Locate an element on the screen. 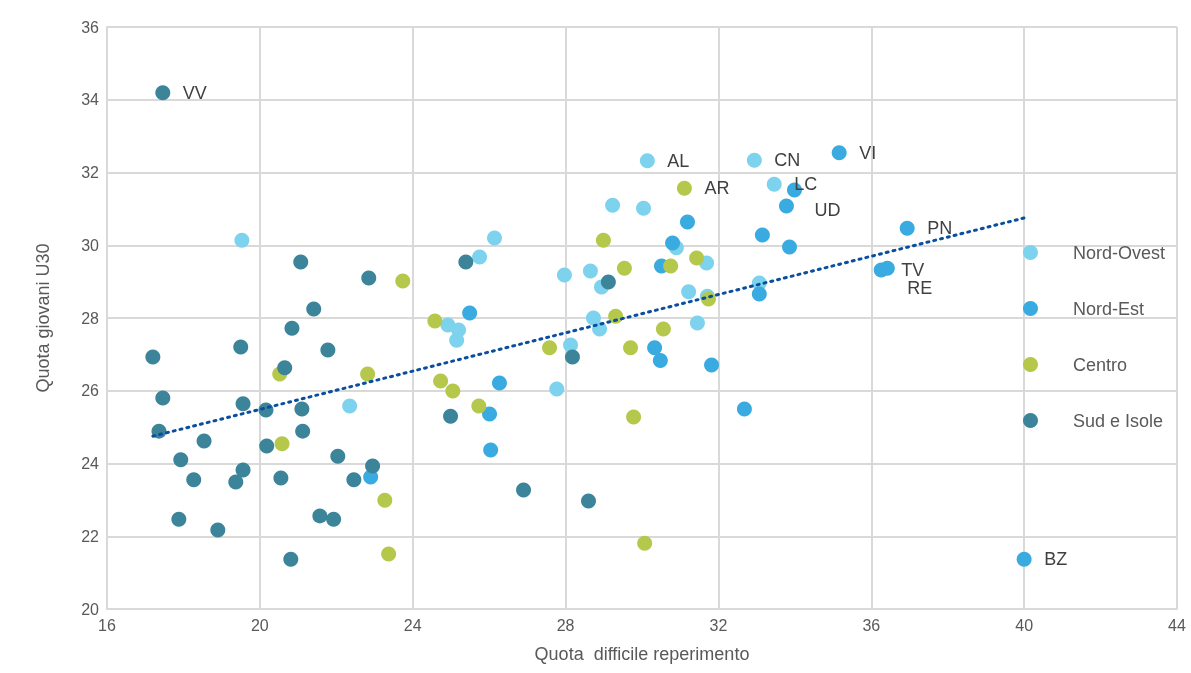 The height and width of the screenshot is (673, 1191). annotation: LC is located at coordinates (806, 184).